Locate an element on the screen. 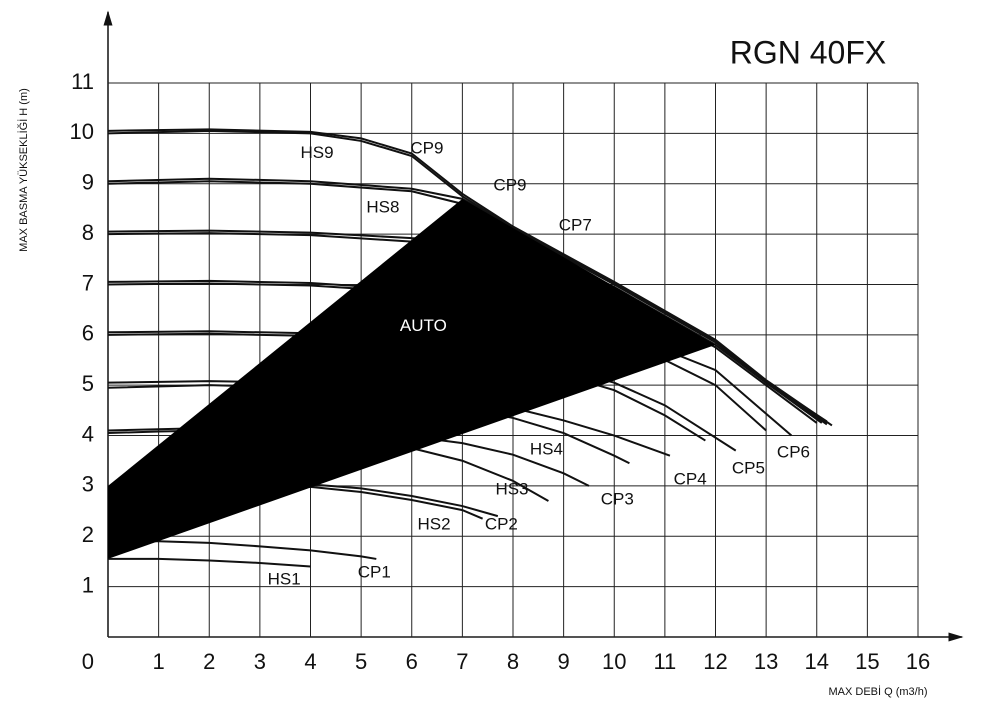 The height and width of the screenshot is (716, 1000). chart-title: RGN 40FX is located at coordinates (808, 52).